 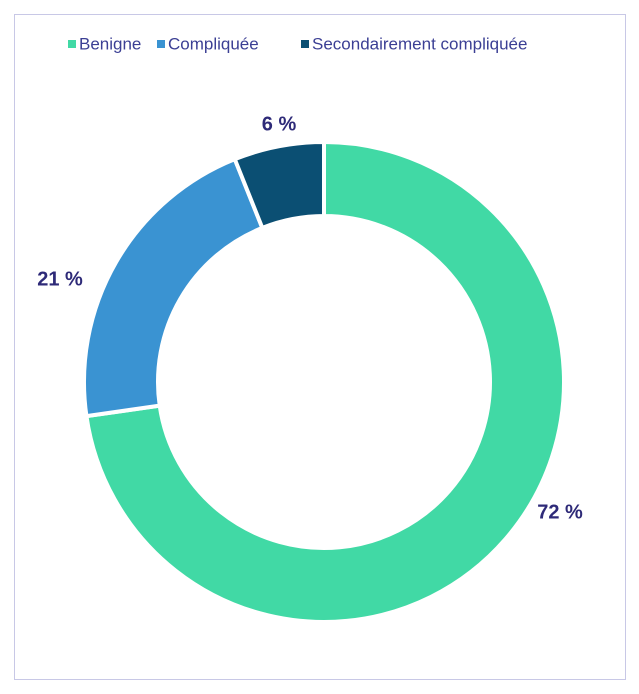 What do you see at coordinates (560, 512) in the screenshot?
I see `data-label: 72 %` at bounding box center [560, 512].